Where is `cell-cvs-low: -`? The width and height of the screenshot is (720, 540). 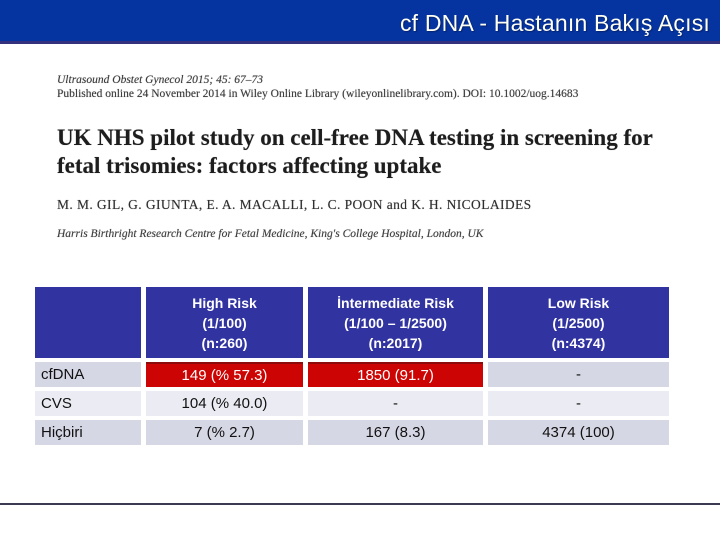
cell-cvs-low: - is located at coordinates (578, 403).